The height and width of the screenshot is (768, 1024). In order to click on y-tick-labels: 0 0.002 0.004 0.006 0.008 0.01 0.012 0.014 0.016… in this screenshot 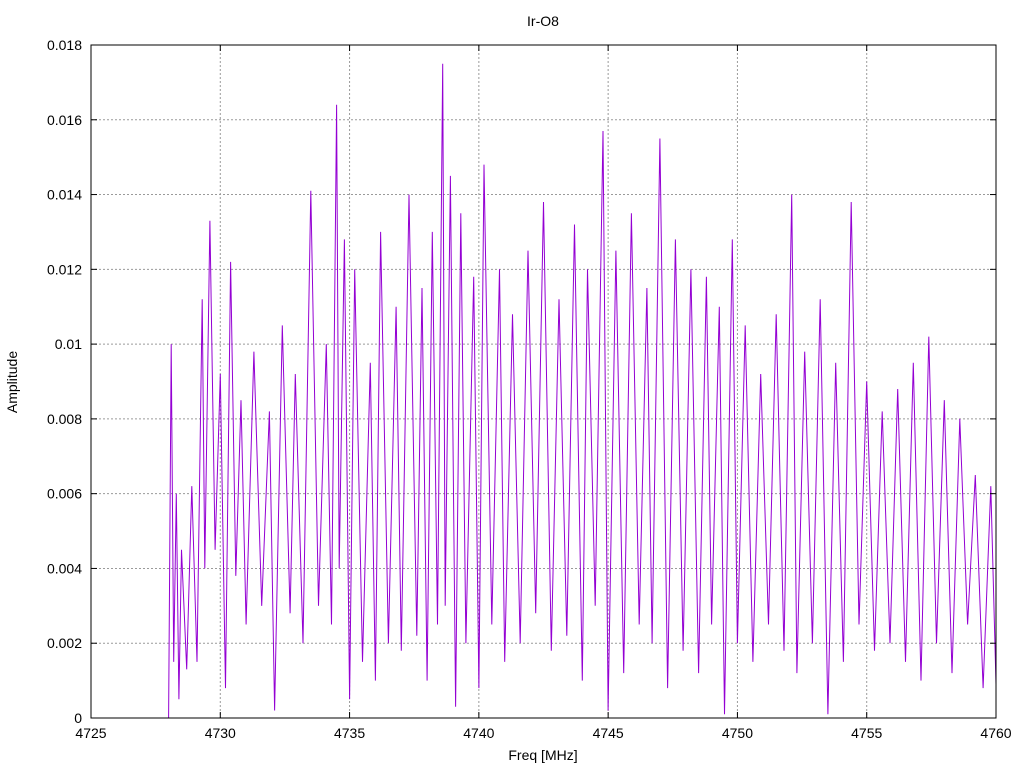, I will do `click(64, 381)`.